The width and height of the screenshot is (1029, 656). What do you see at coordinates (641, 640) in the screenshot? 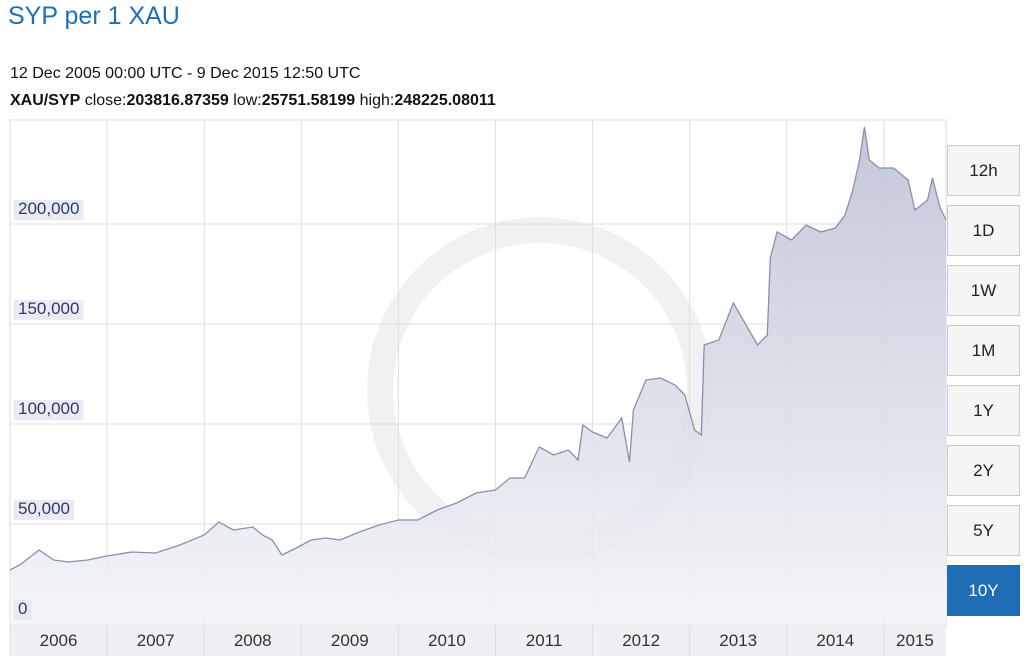
I see `x-tick-label: 2012` at bounding box center [641, 640].